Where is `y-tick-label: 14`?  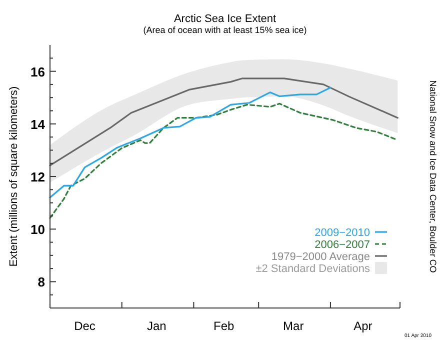 y-tick-label: 14 is located at coordinates (38, 124).